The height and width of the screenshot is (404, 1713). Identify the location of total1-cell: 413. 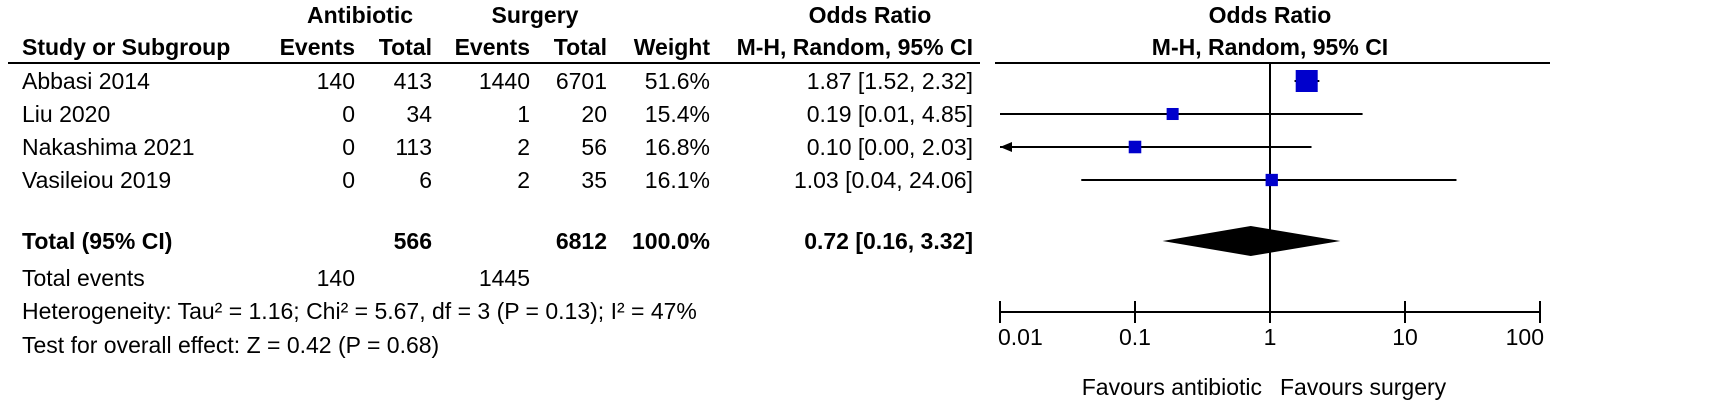
(412, 81).